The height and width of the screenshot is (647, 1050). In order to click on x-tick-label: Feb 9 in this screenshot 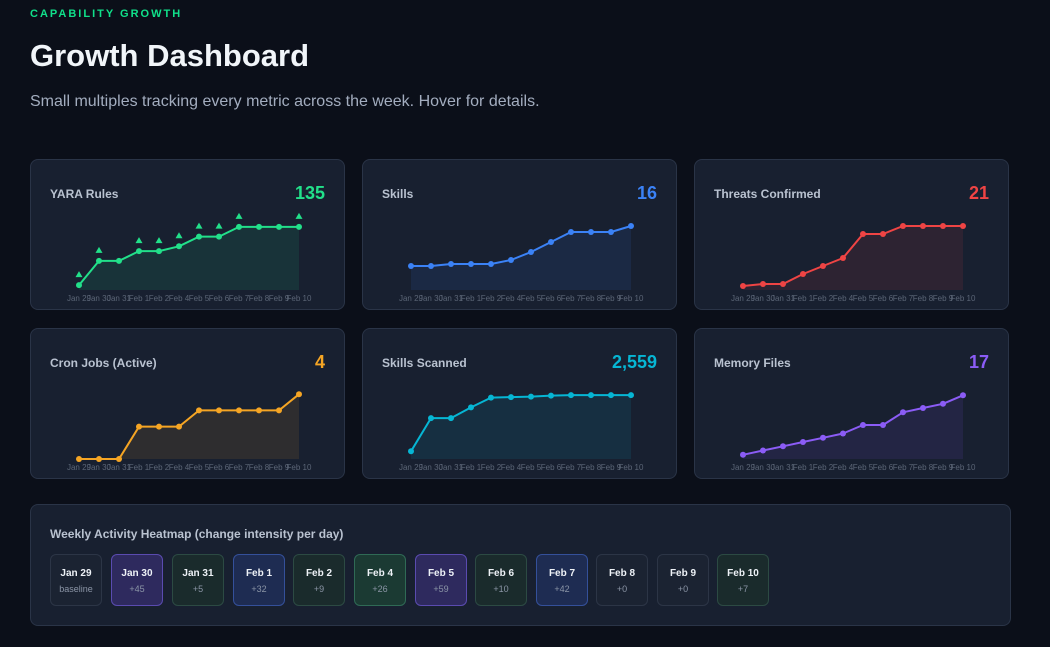, I will do `click(611, 467)`.